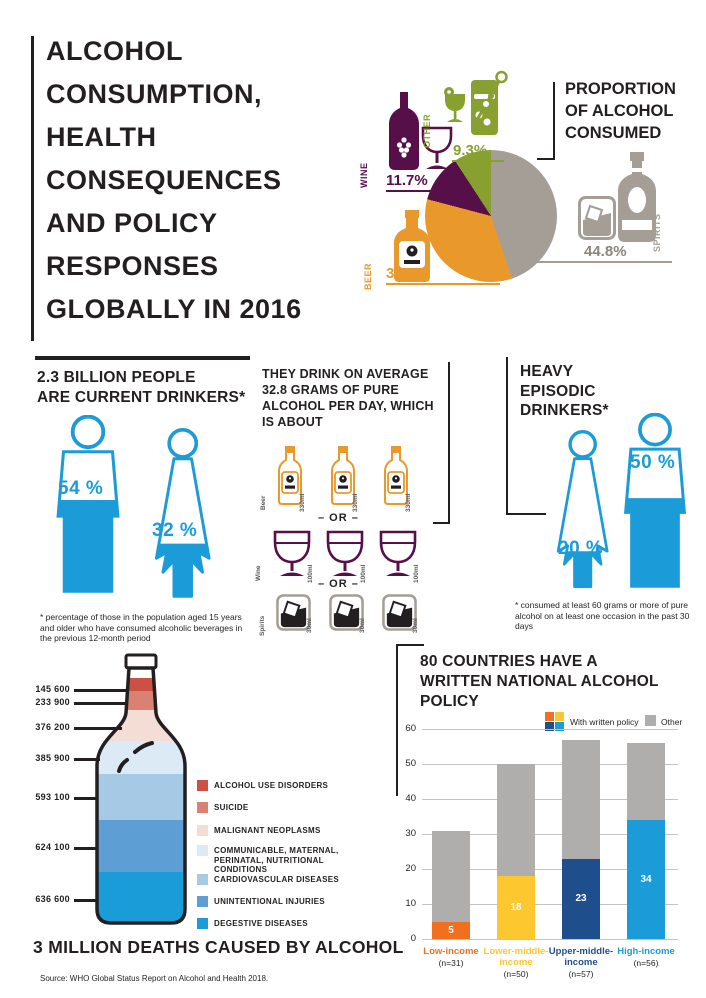 The width and height of the screenshot is (706, 998). I want to click on x-axis-label: Low-income (n=31), so click(451, 957).